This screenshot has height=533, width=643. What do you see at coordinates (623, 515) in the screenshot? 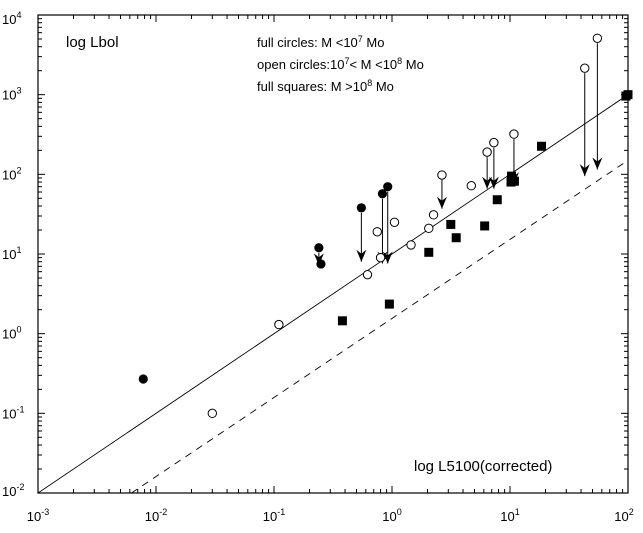
I see `x-tick-label: 10²` at bounding box center [623, 515].